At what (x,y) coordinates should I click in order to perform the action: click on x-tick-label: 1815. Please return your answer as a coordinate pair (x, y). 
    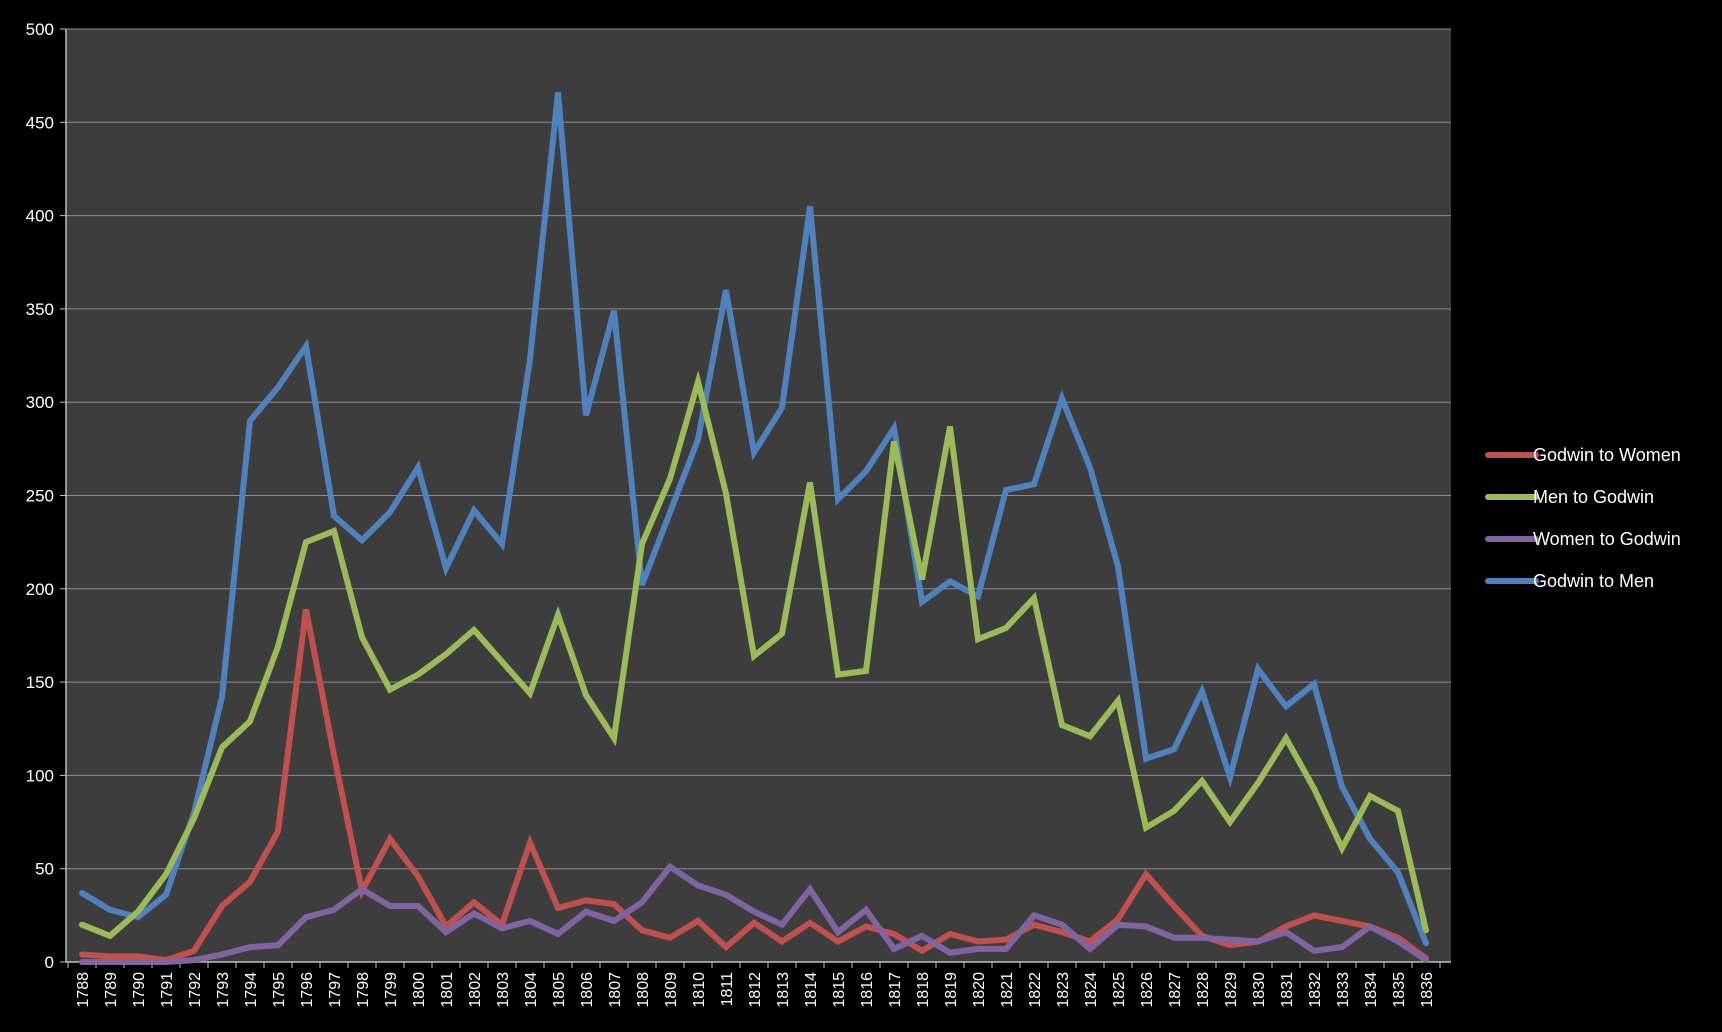
    Looking at the image, I should click on (839, 990).